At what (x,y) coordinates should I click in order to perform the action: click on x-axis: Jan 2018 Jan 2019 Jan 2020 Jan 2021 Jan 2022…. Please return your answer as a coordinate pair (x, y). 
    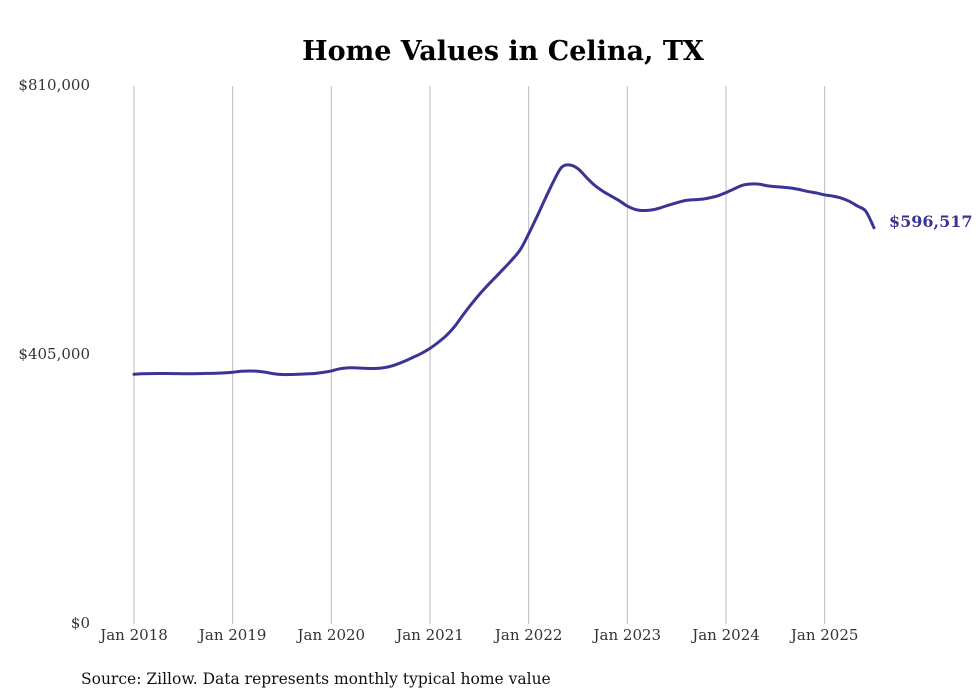
    Looking at the image, I should click on (478, 635).